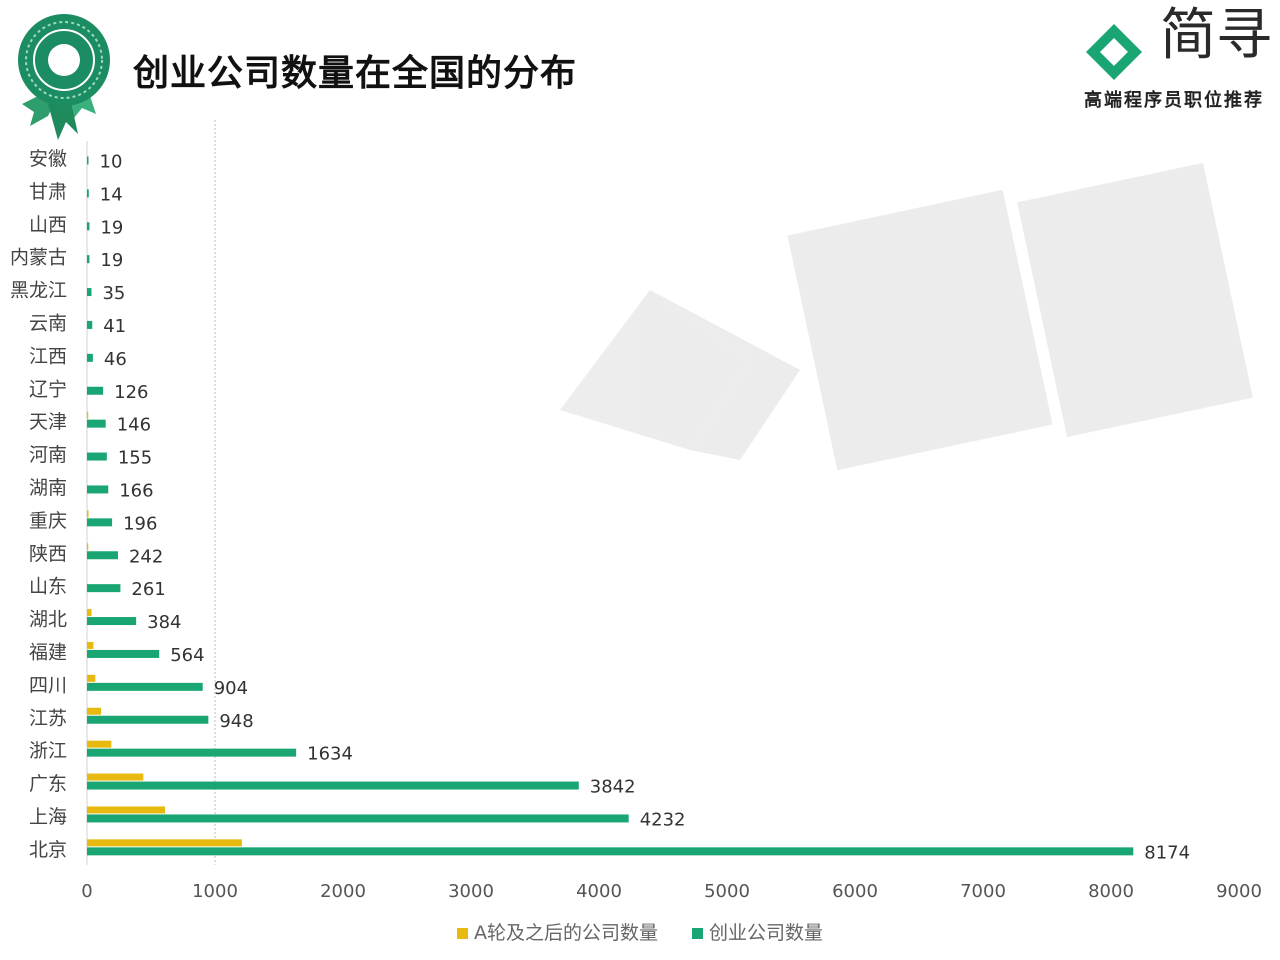 This screenshot has width=1280, height=960. Describe the element at coordinates (663, 819) in the screenshot. I see `data-label: 4232` at that location.